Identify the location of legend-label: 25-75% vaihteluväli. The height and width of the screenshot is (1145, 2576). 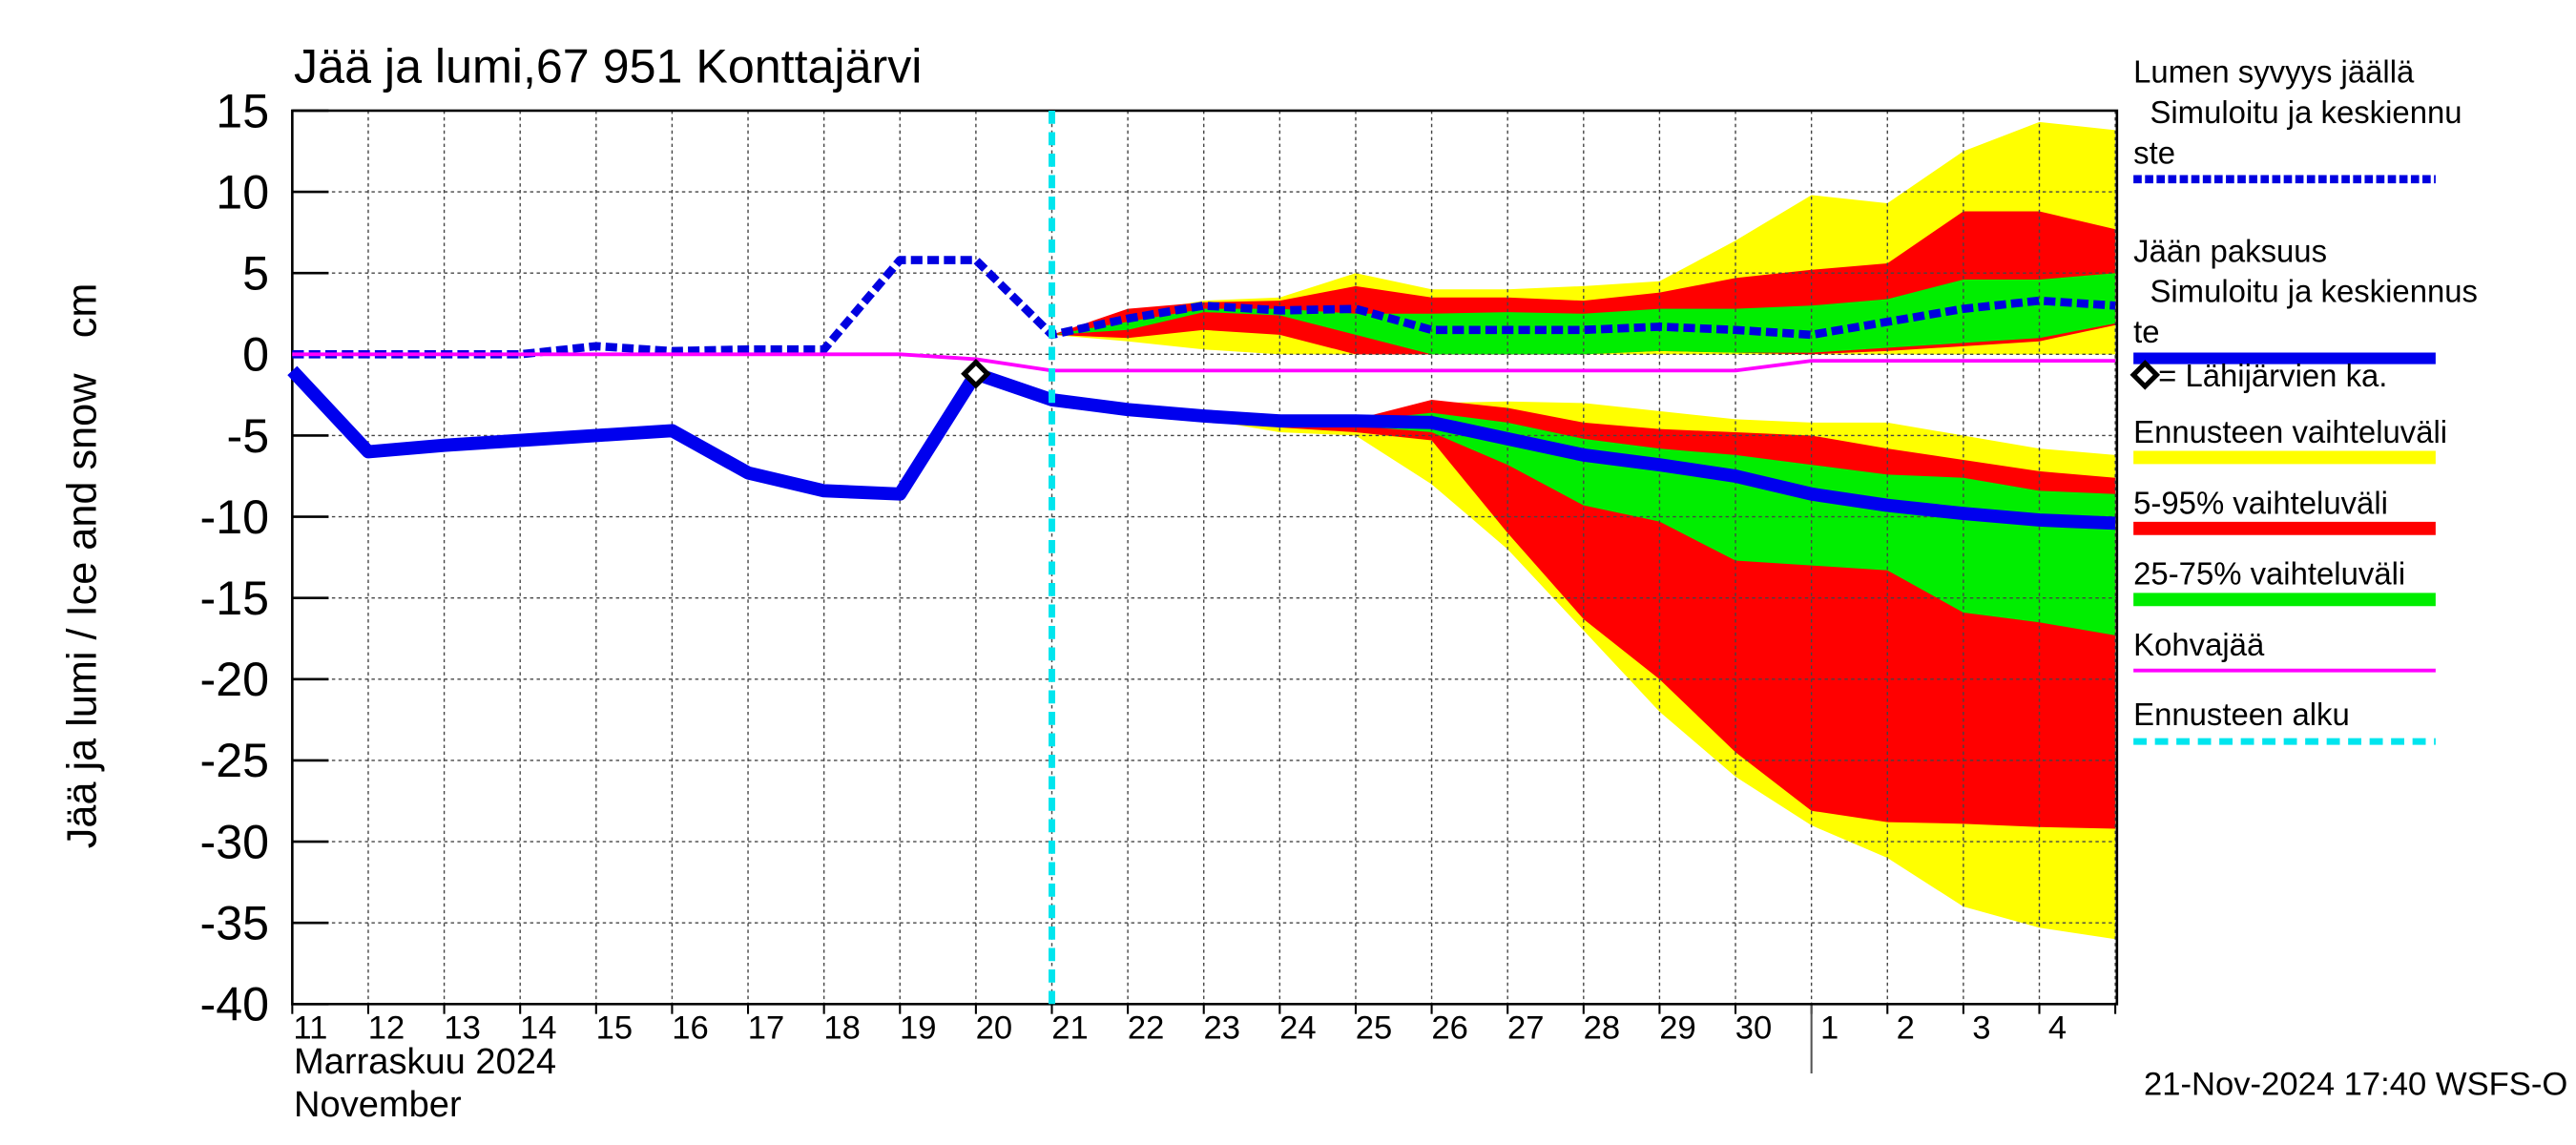
(2269, 574).